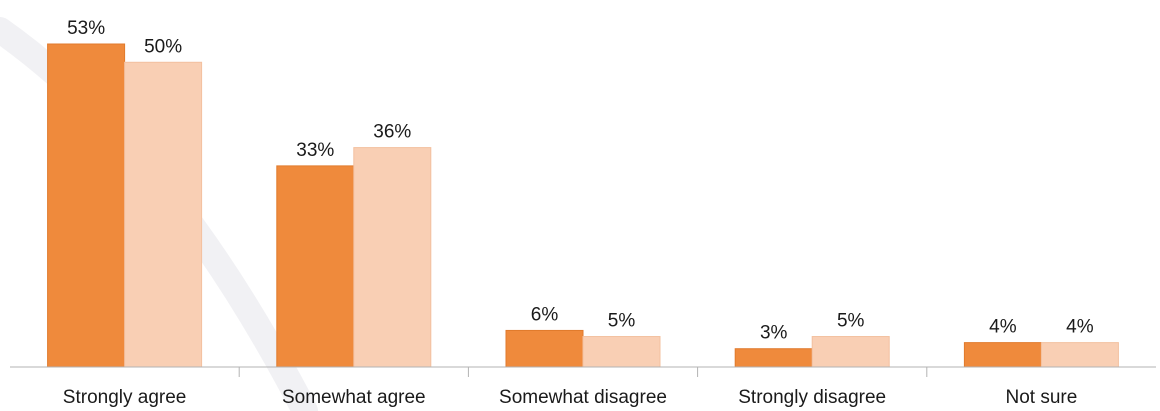 This screenshot has height=411, width=1160. Describe the element at coordinates (583, 397) in the screenshot. I see `category-label-2: Somewhat disagree` at that location.